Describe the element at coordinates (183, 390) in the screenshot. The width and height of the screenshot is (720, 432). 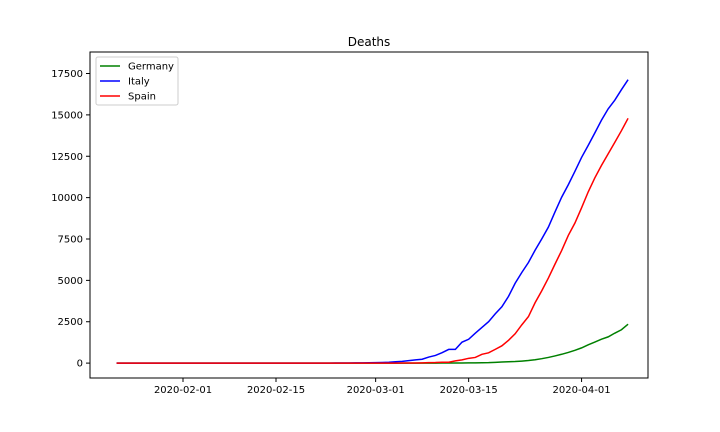
I see `x-tick-label: 2020-02-01` at that location.